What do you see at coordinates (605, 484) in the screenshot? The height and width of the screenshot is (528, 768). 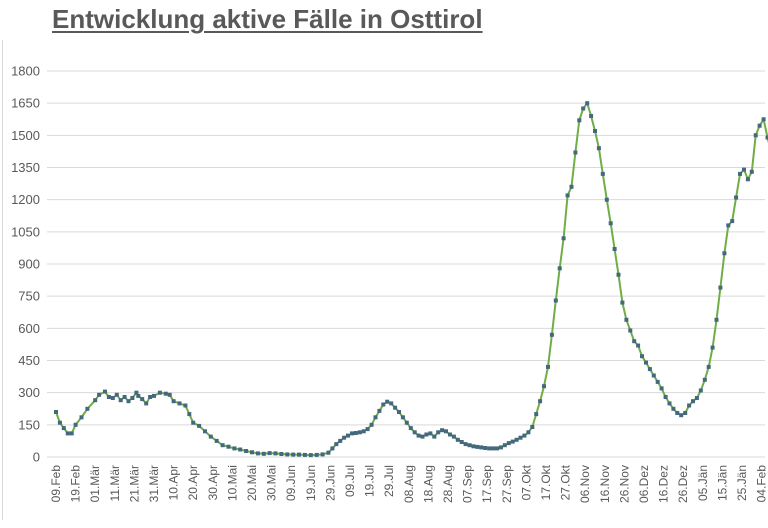 I see `x-tick-label: 16.Nov` at bounding box center [605, 484].